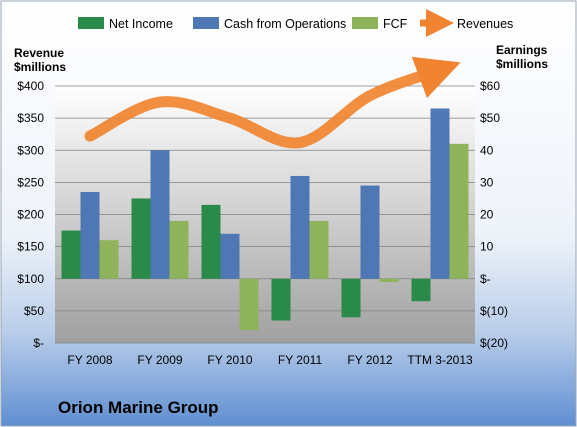  Describe the element at coordinates (30, 279) in the screenshot. I see `left-tick-label: $100` at that location.